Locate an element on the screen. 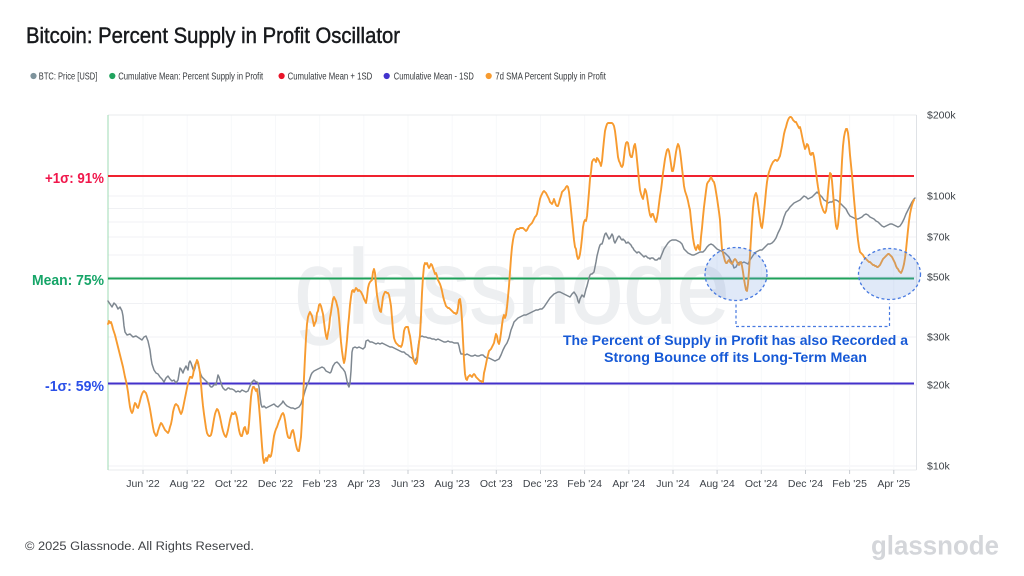 The image size is (1024, 576). svg-text:7d SMA Percent Supply in Profi: 7d SMA Percent Supply in Profit is located at coordinates (550, 77).